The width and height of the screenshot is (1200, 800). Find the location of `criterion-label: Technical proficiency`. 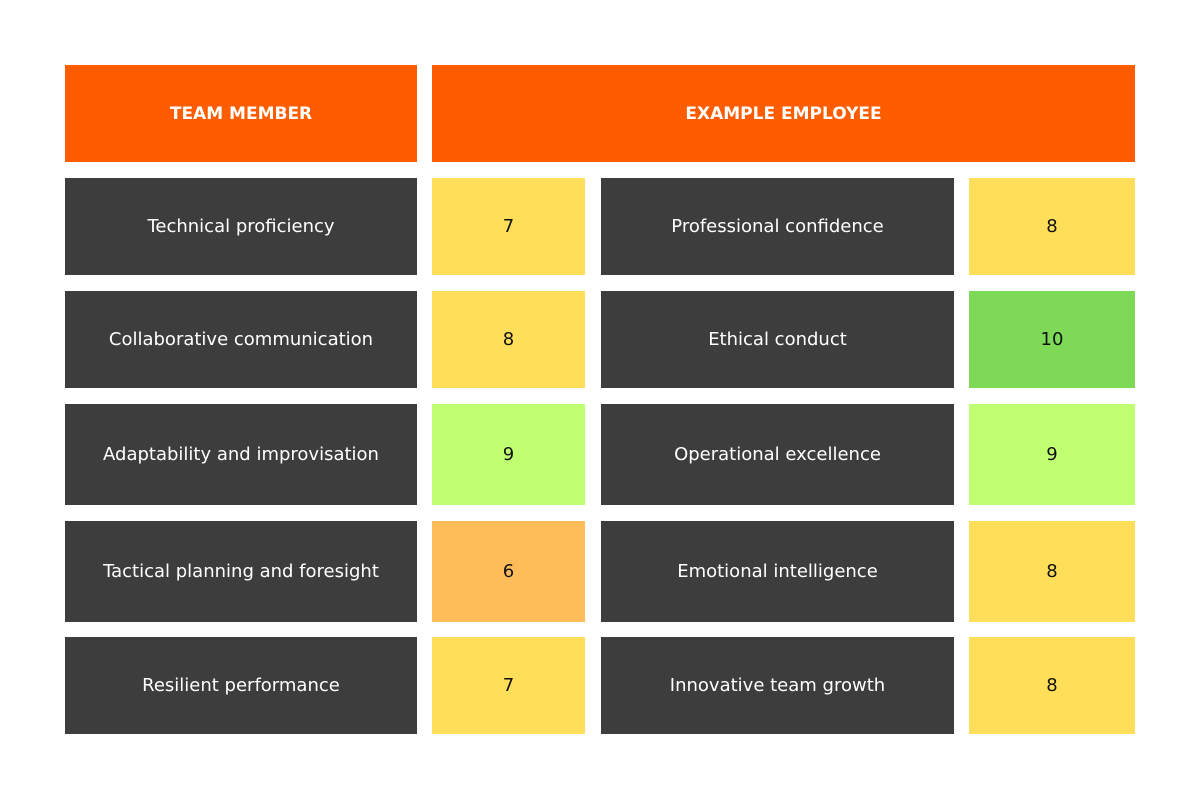

criterion-label: Technical proficiency is located at coordinates (241, 226).